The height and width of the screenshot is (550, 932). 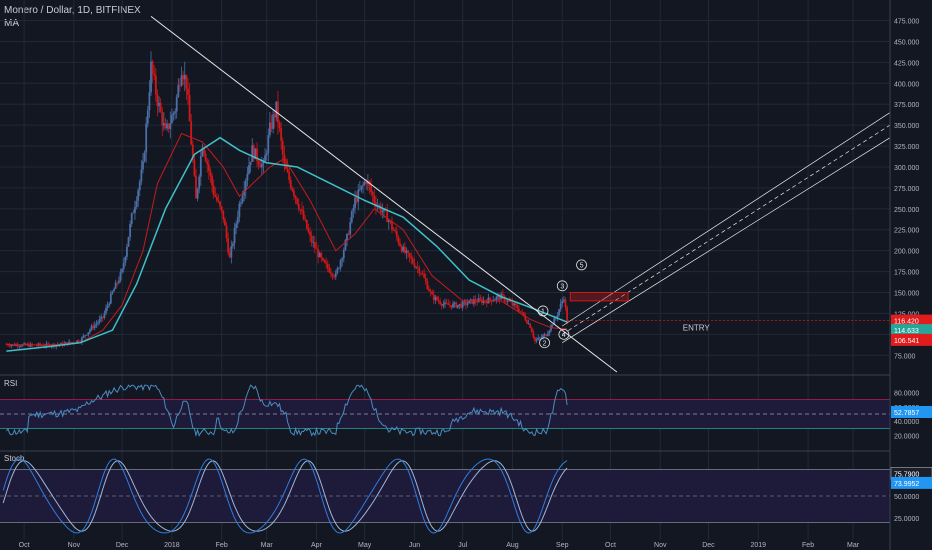 I want to click on time-tick-label: May, so click(x=365, y=545).